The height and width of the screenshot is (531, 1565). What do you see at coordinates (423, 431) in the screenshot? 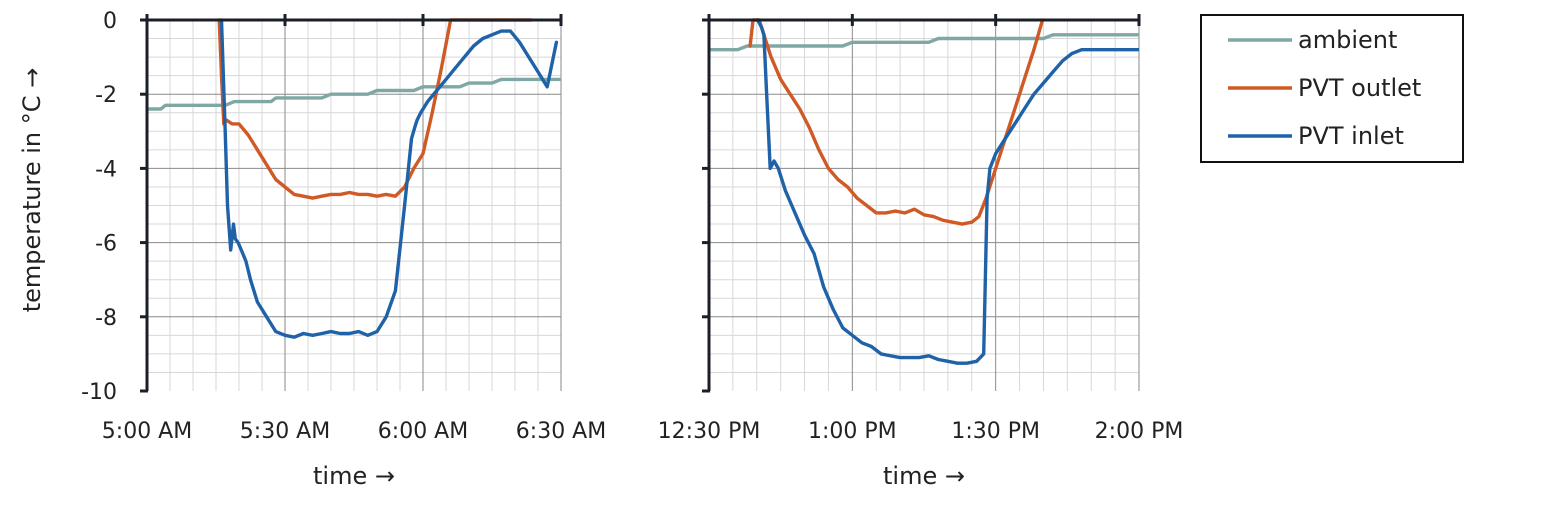
I see `x-tick-label: 6:00 AM` at bounding box center [423, 431].